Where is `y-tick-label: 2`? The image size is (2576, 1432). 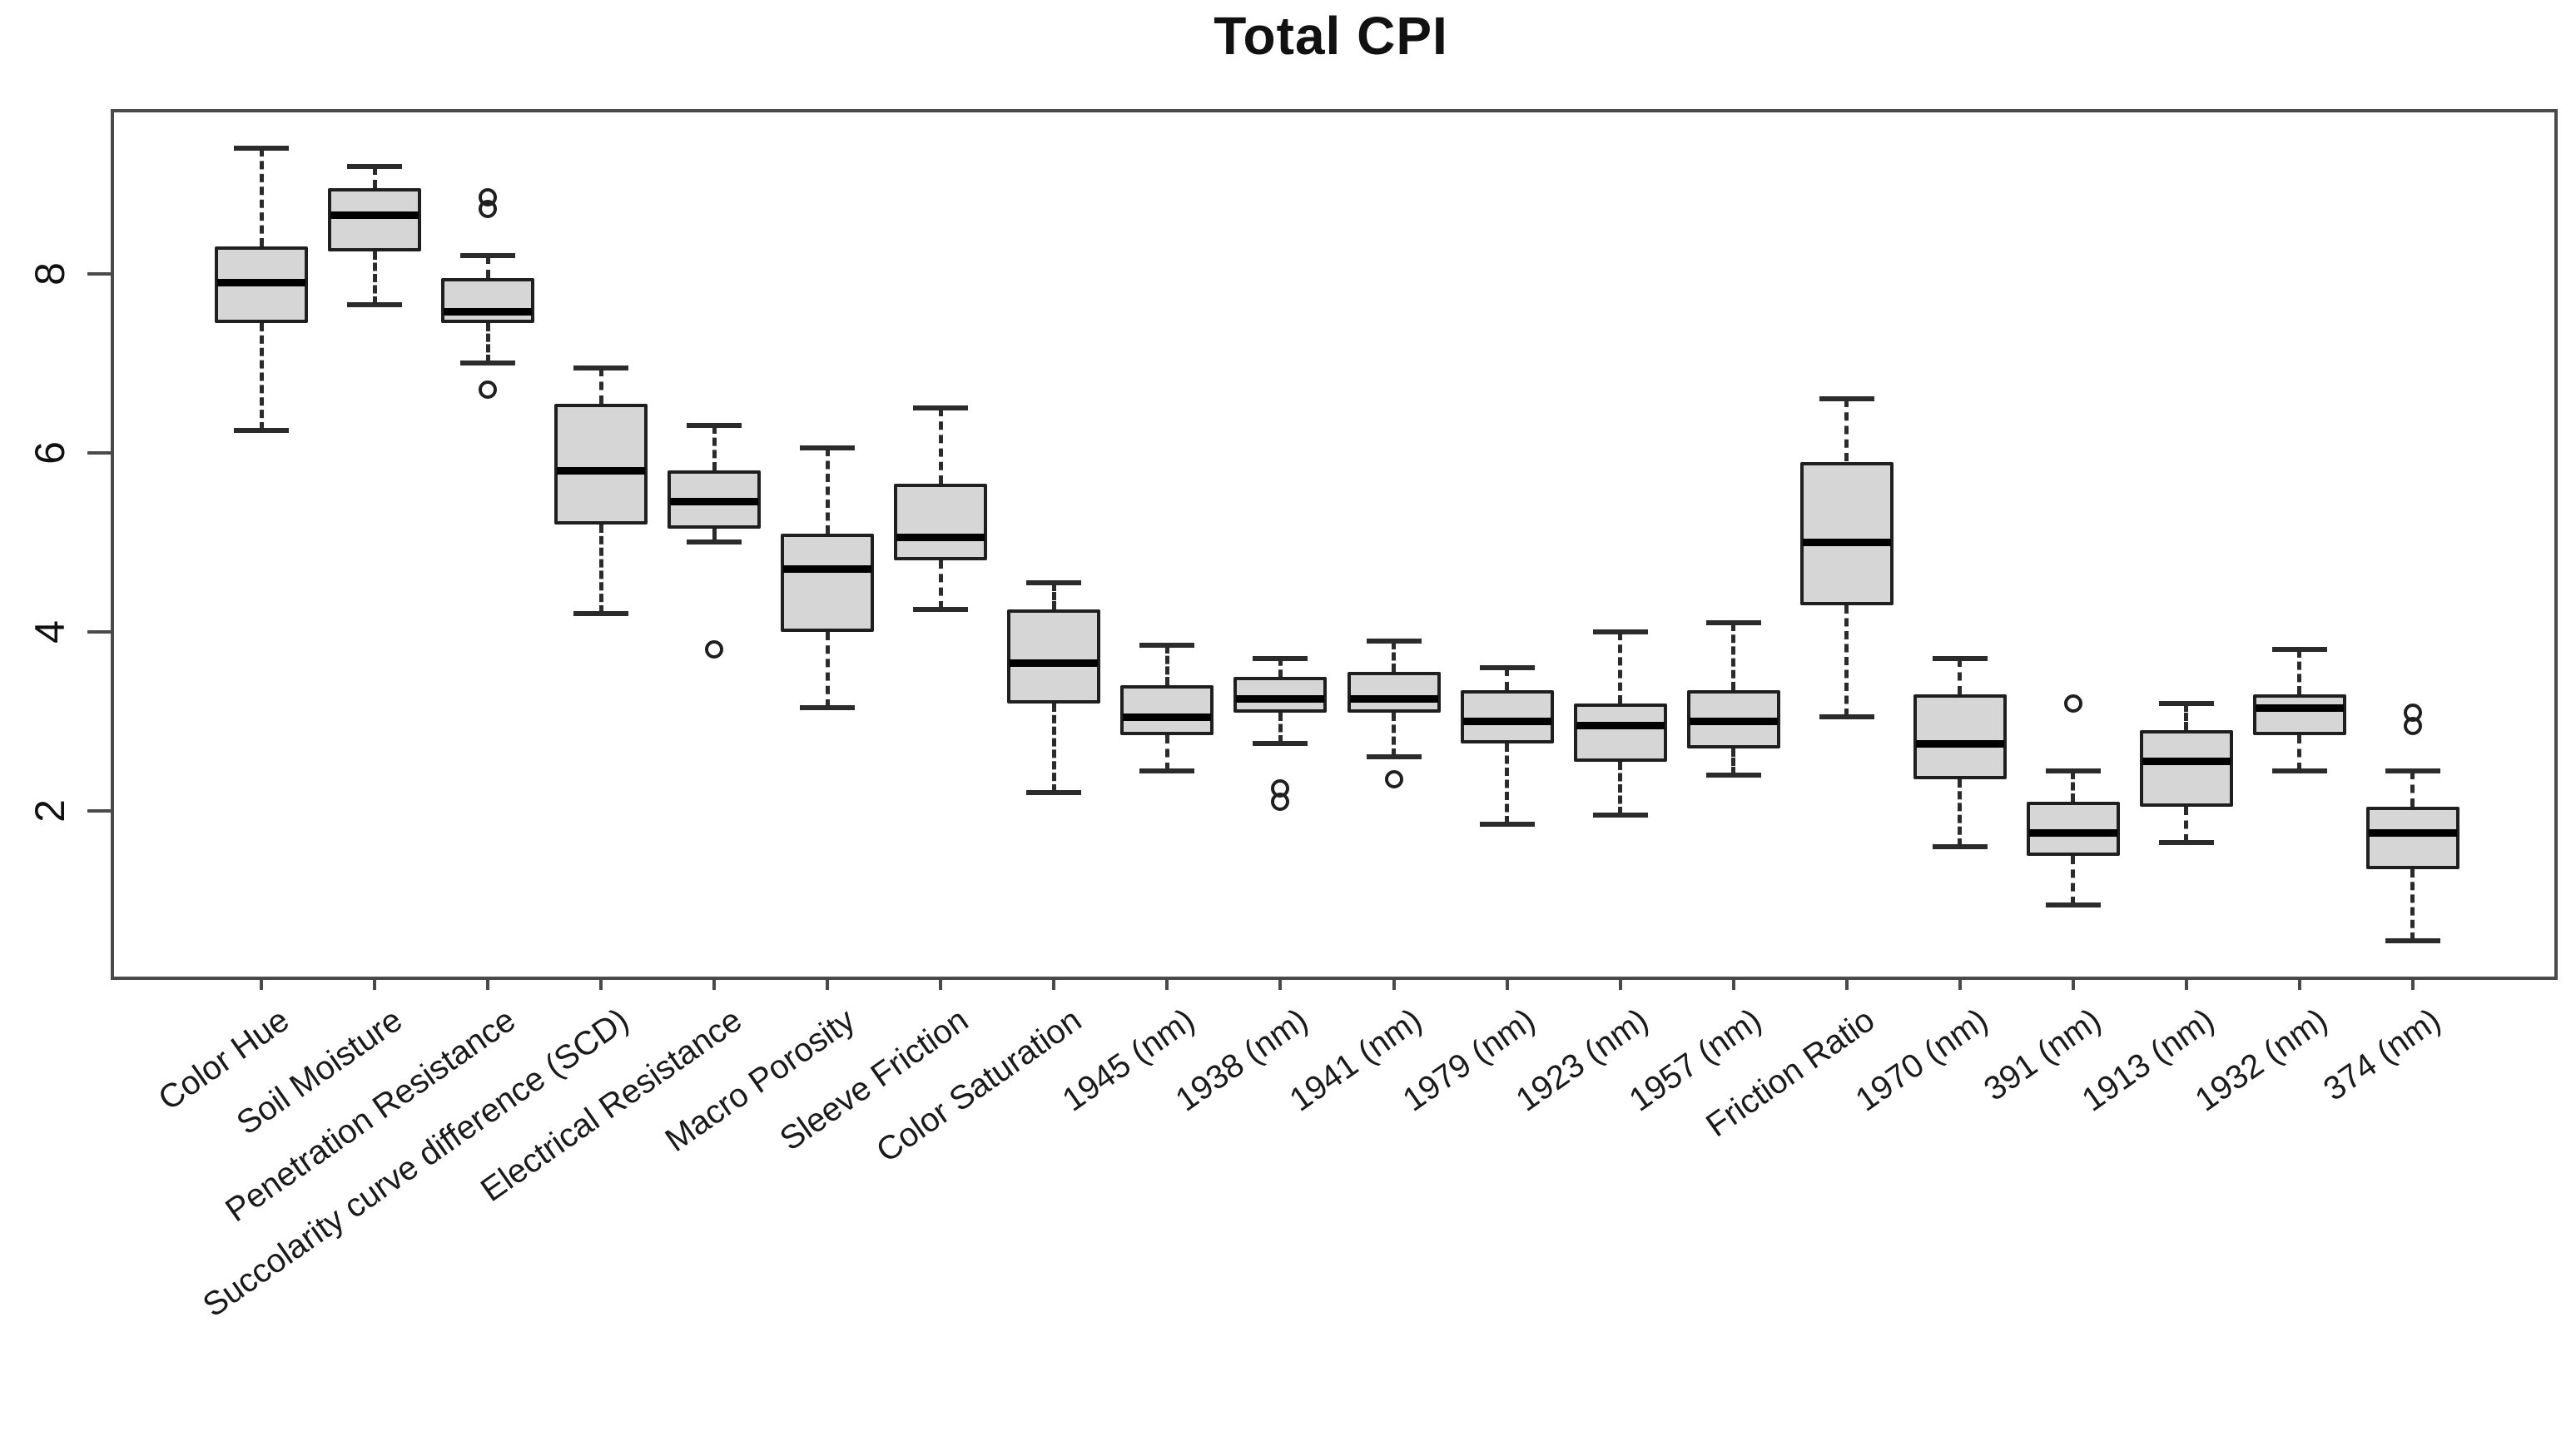 y-tick-label: 2 is located at coordinates (50, 811).